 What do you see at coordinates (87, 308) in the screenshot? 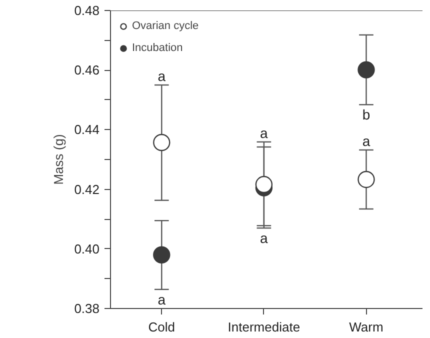
I see `y-tick-label: 0.38` at bounding box center [87, 308].